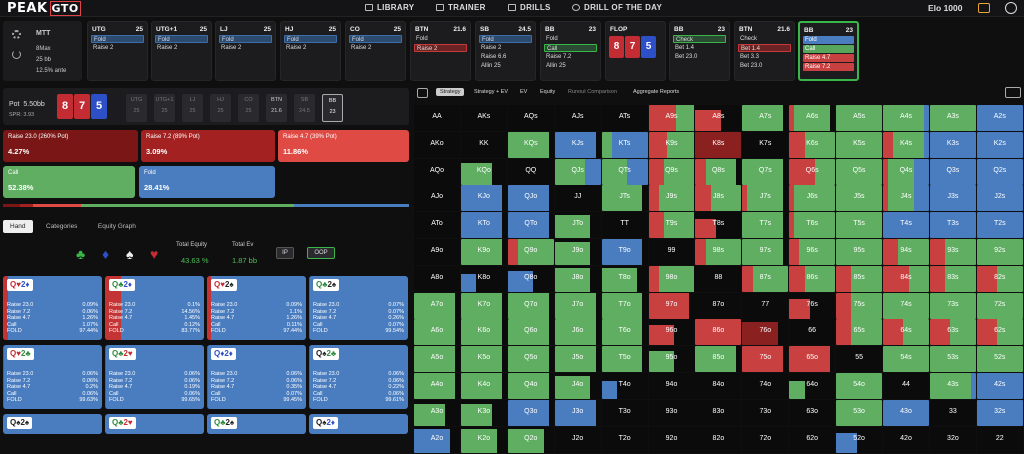 The image size is (1024, 454). What do you see at coordinates (765, 305) in the screenshot?
I see `hand-cell-77: 77` at bounding box center [765, 305].